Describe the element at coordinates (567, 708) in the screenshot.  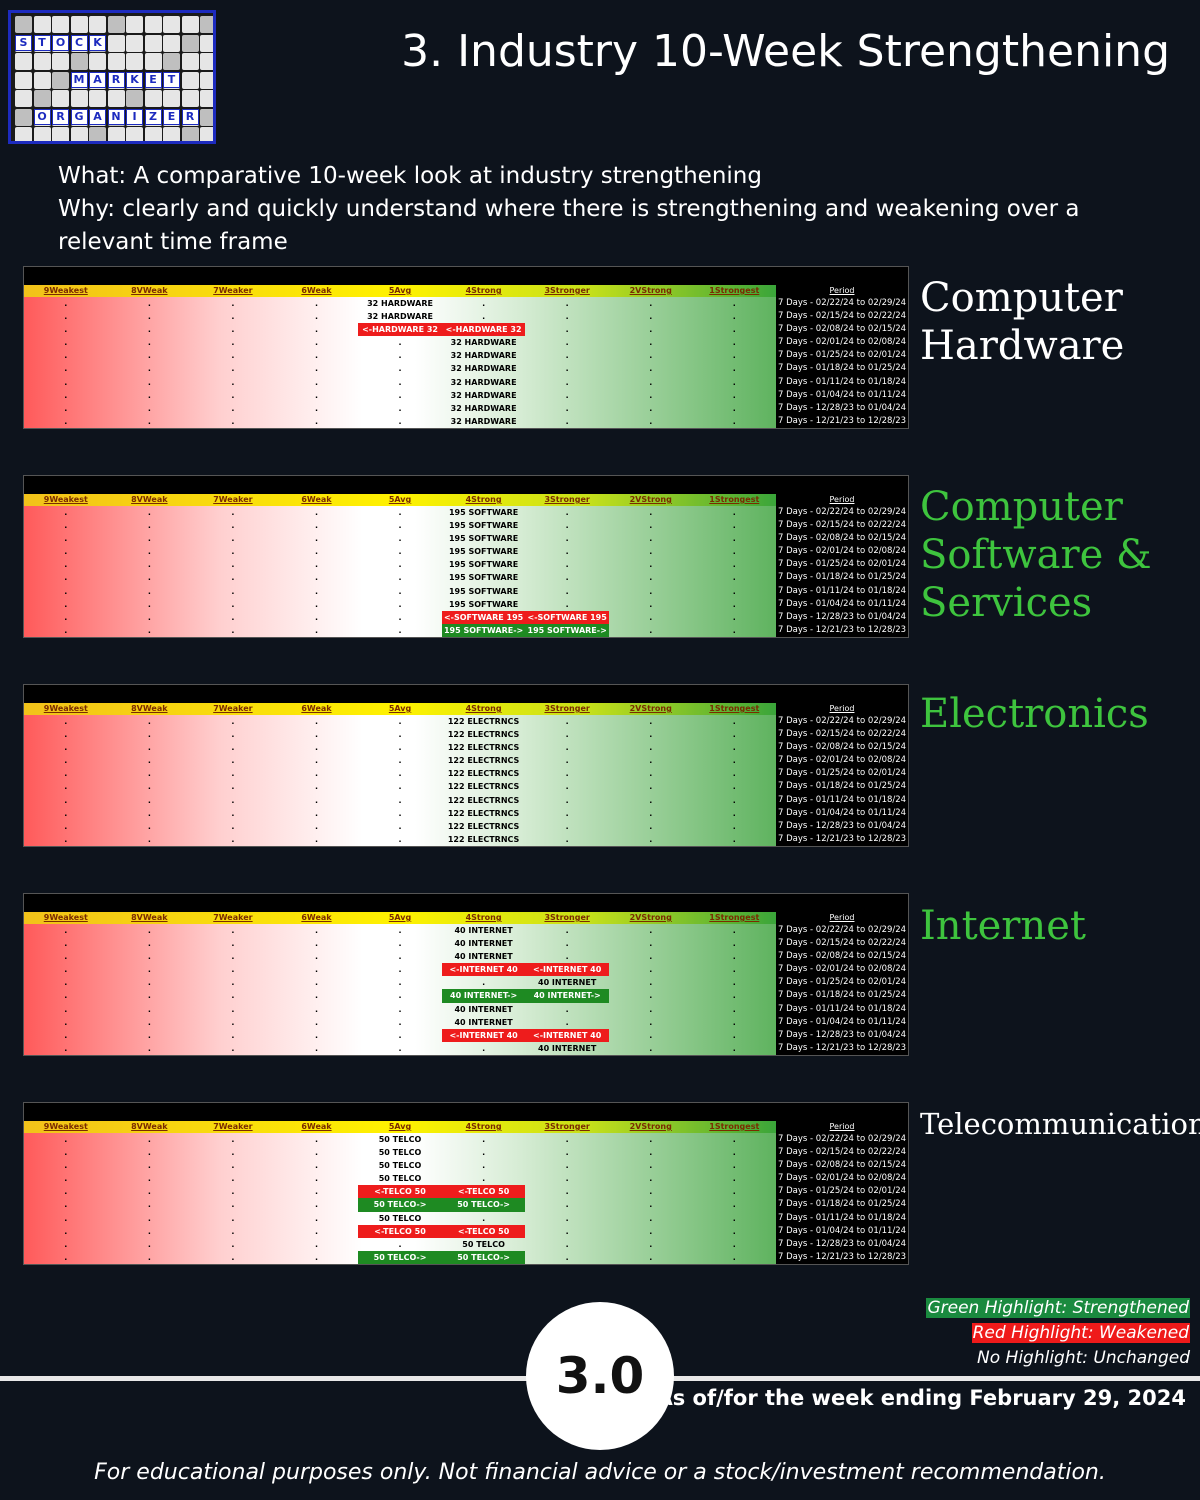
I see `column-header: 3Stronger` at that location.